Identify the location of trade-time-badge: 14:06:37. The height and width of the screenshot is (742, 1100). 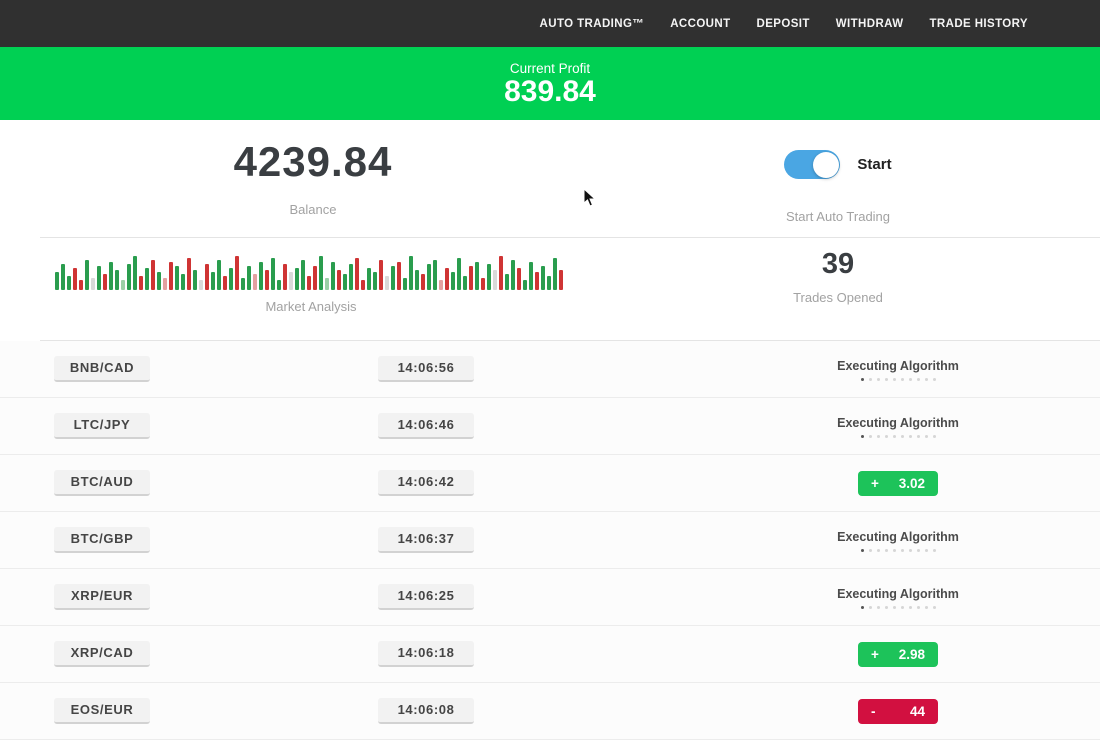
(426, 540).